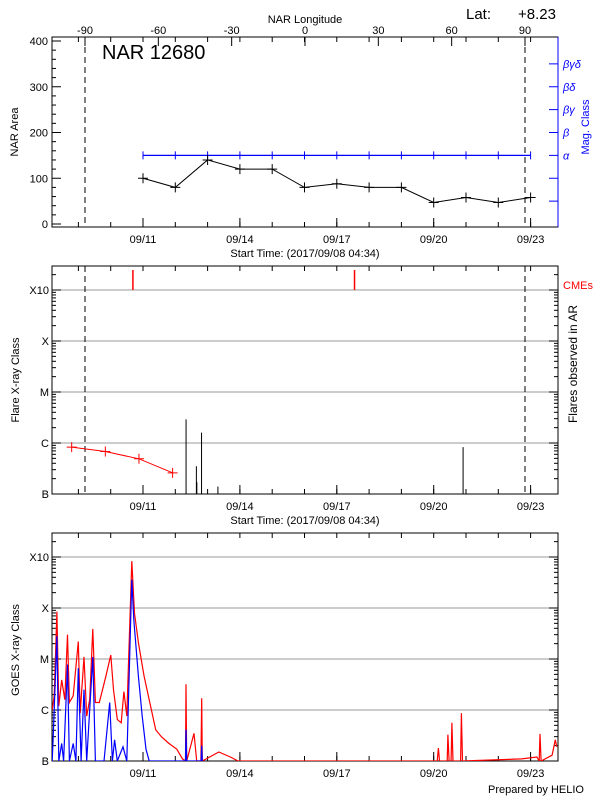 The width and height of the screenshot is (600, 800). Describe the element at coordinates (452, 31) in the screenshot. I see `longitude-tick-label: 60` at that location.